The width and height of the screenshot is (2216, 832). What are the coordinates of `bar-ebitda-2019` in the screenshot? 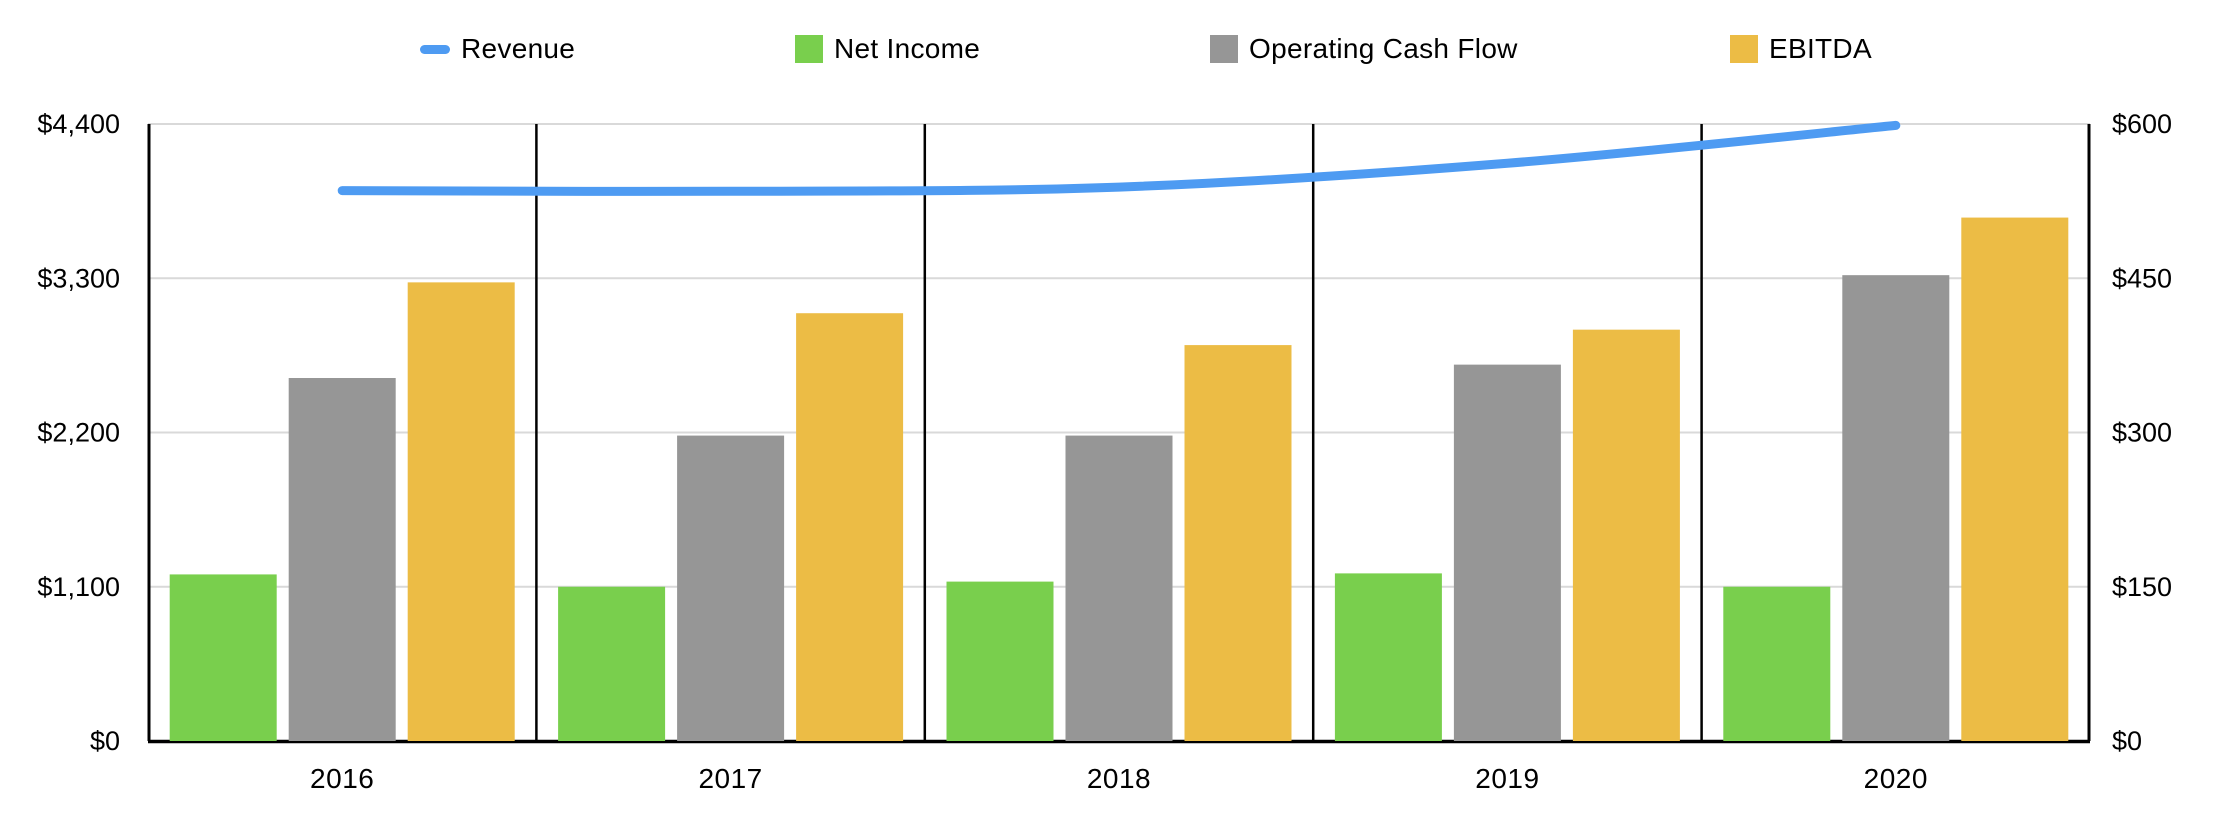 It's located at (1626, 535).